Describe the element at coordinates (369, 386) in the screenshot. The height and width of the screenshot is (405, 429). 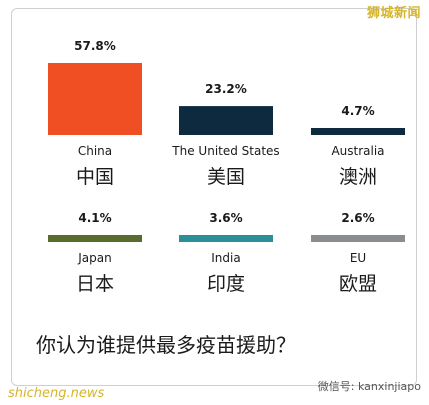
I see `watermark-wechat: 微信号: kanxinjiapo` at that location.